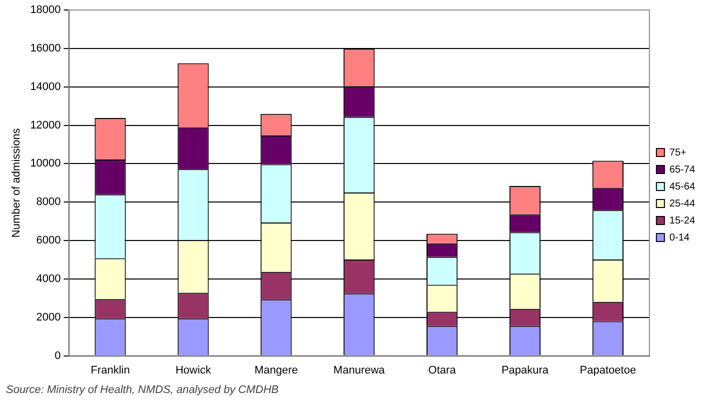  I want to click on legend-label: 15-24, so click(682, 220).